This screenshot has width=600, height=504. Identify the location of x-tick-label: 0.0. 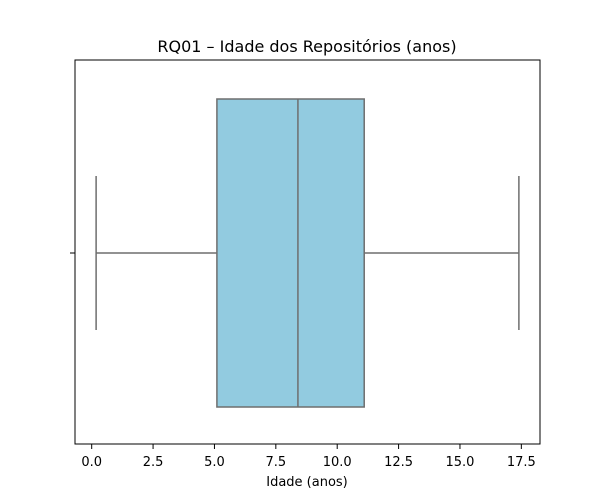
(91, 462).